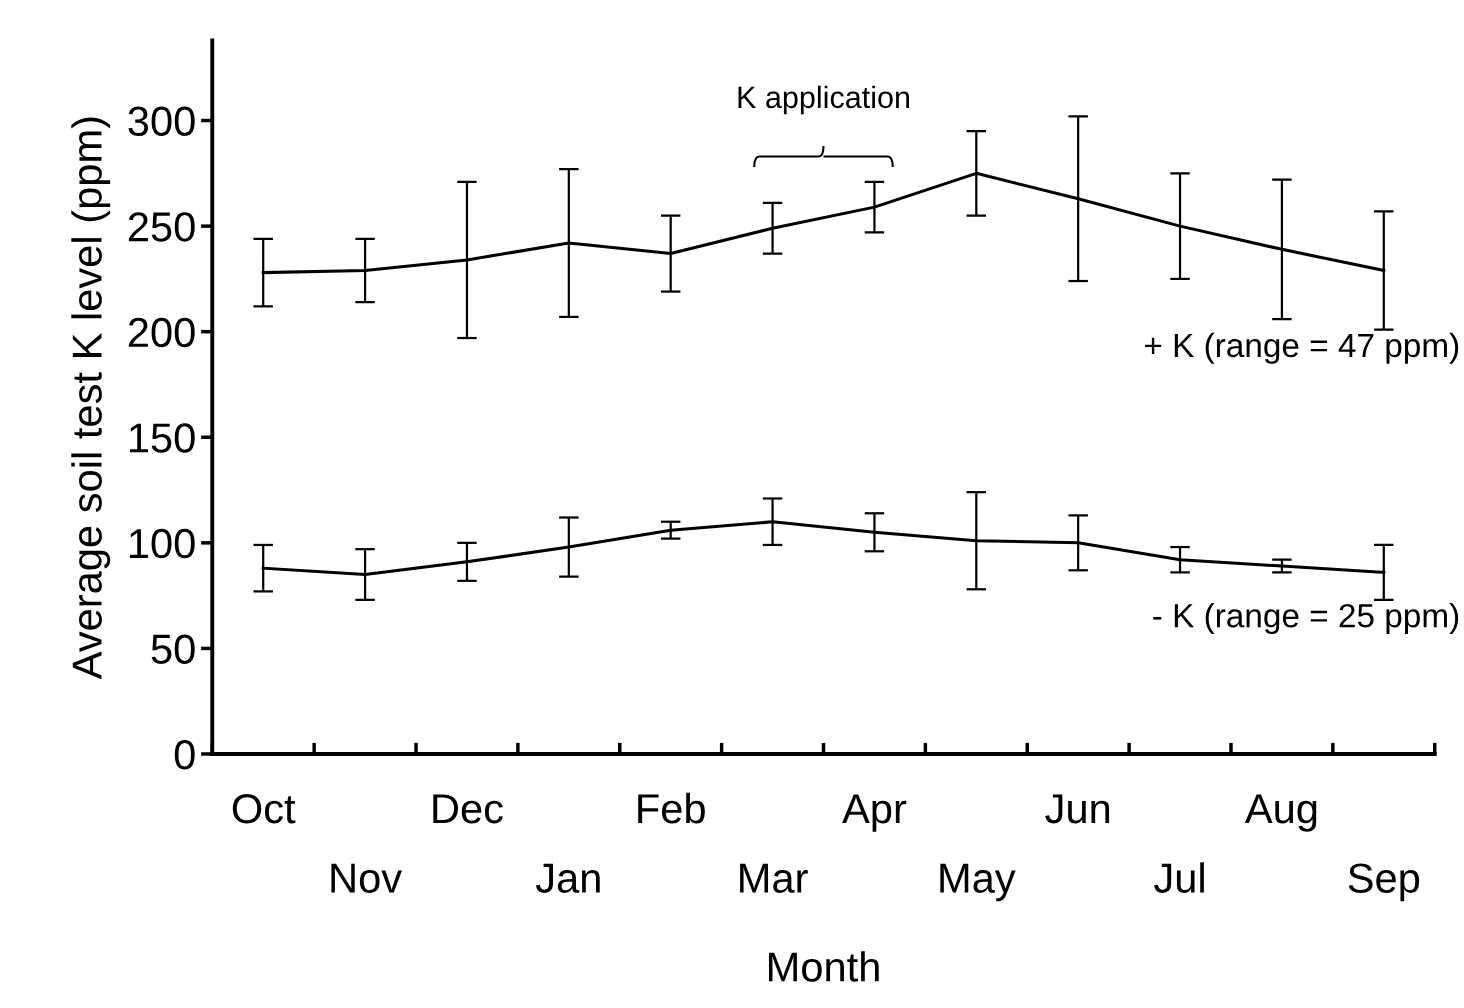  Describe the element at coordinates (978, 882) in the screenshot. I see `x-tick-label: May` at that location.